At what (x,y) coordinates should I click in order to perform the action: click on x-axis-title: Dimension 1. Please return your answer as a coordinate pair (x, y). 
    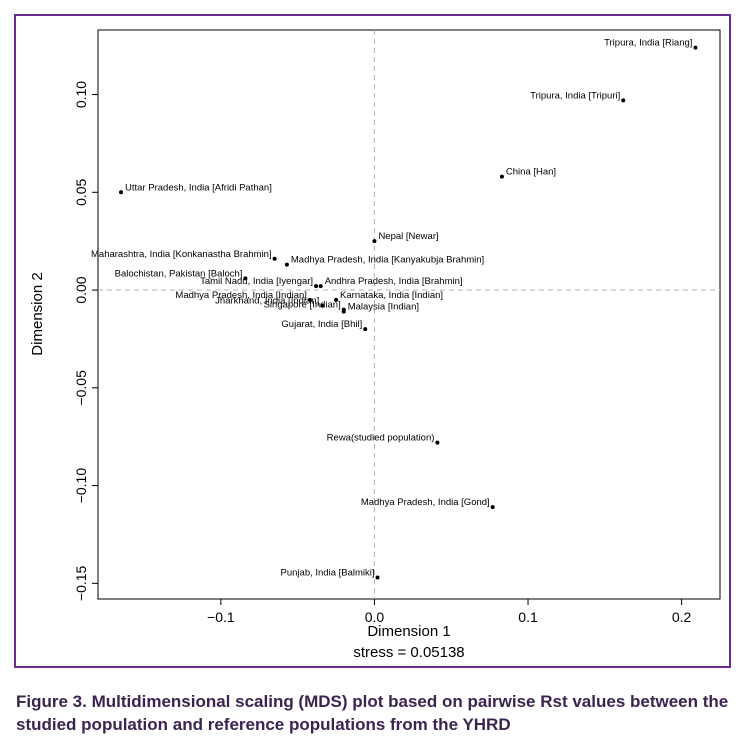
    Looking at the image, I should click on (408, 631).